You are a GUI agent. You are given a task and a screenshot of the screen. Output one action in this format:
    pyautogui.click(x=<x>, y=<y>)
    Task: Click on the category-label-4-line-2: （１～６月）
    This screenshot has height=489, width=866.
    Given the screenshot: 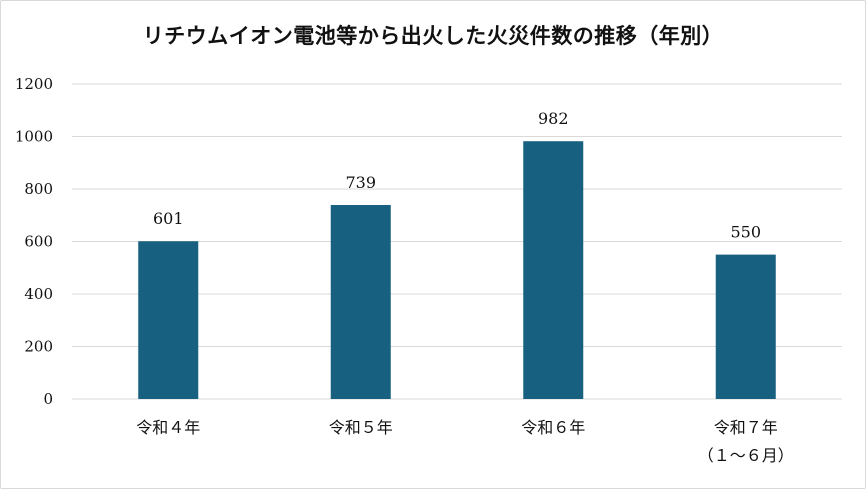 What is the action you would take?
    pyautogui.click(x=746, y=455)
    